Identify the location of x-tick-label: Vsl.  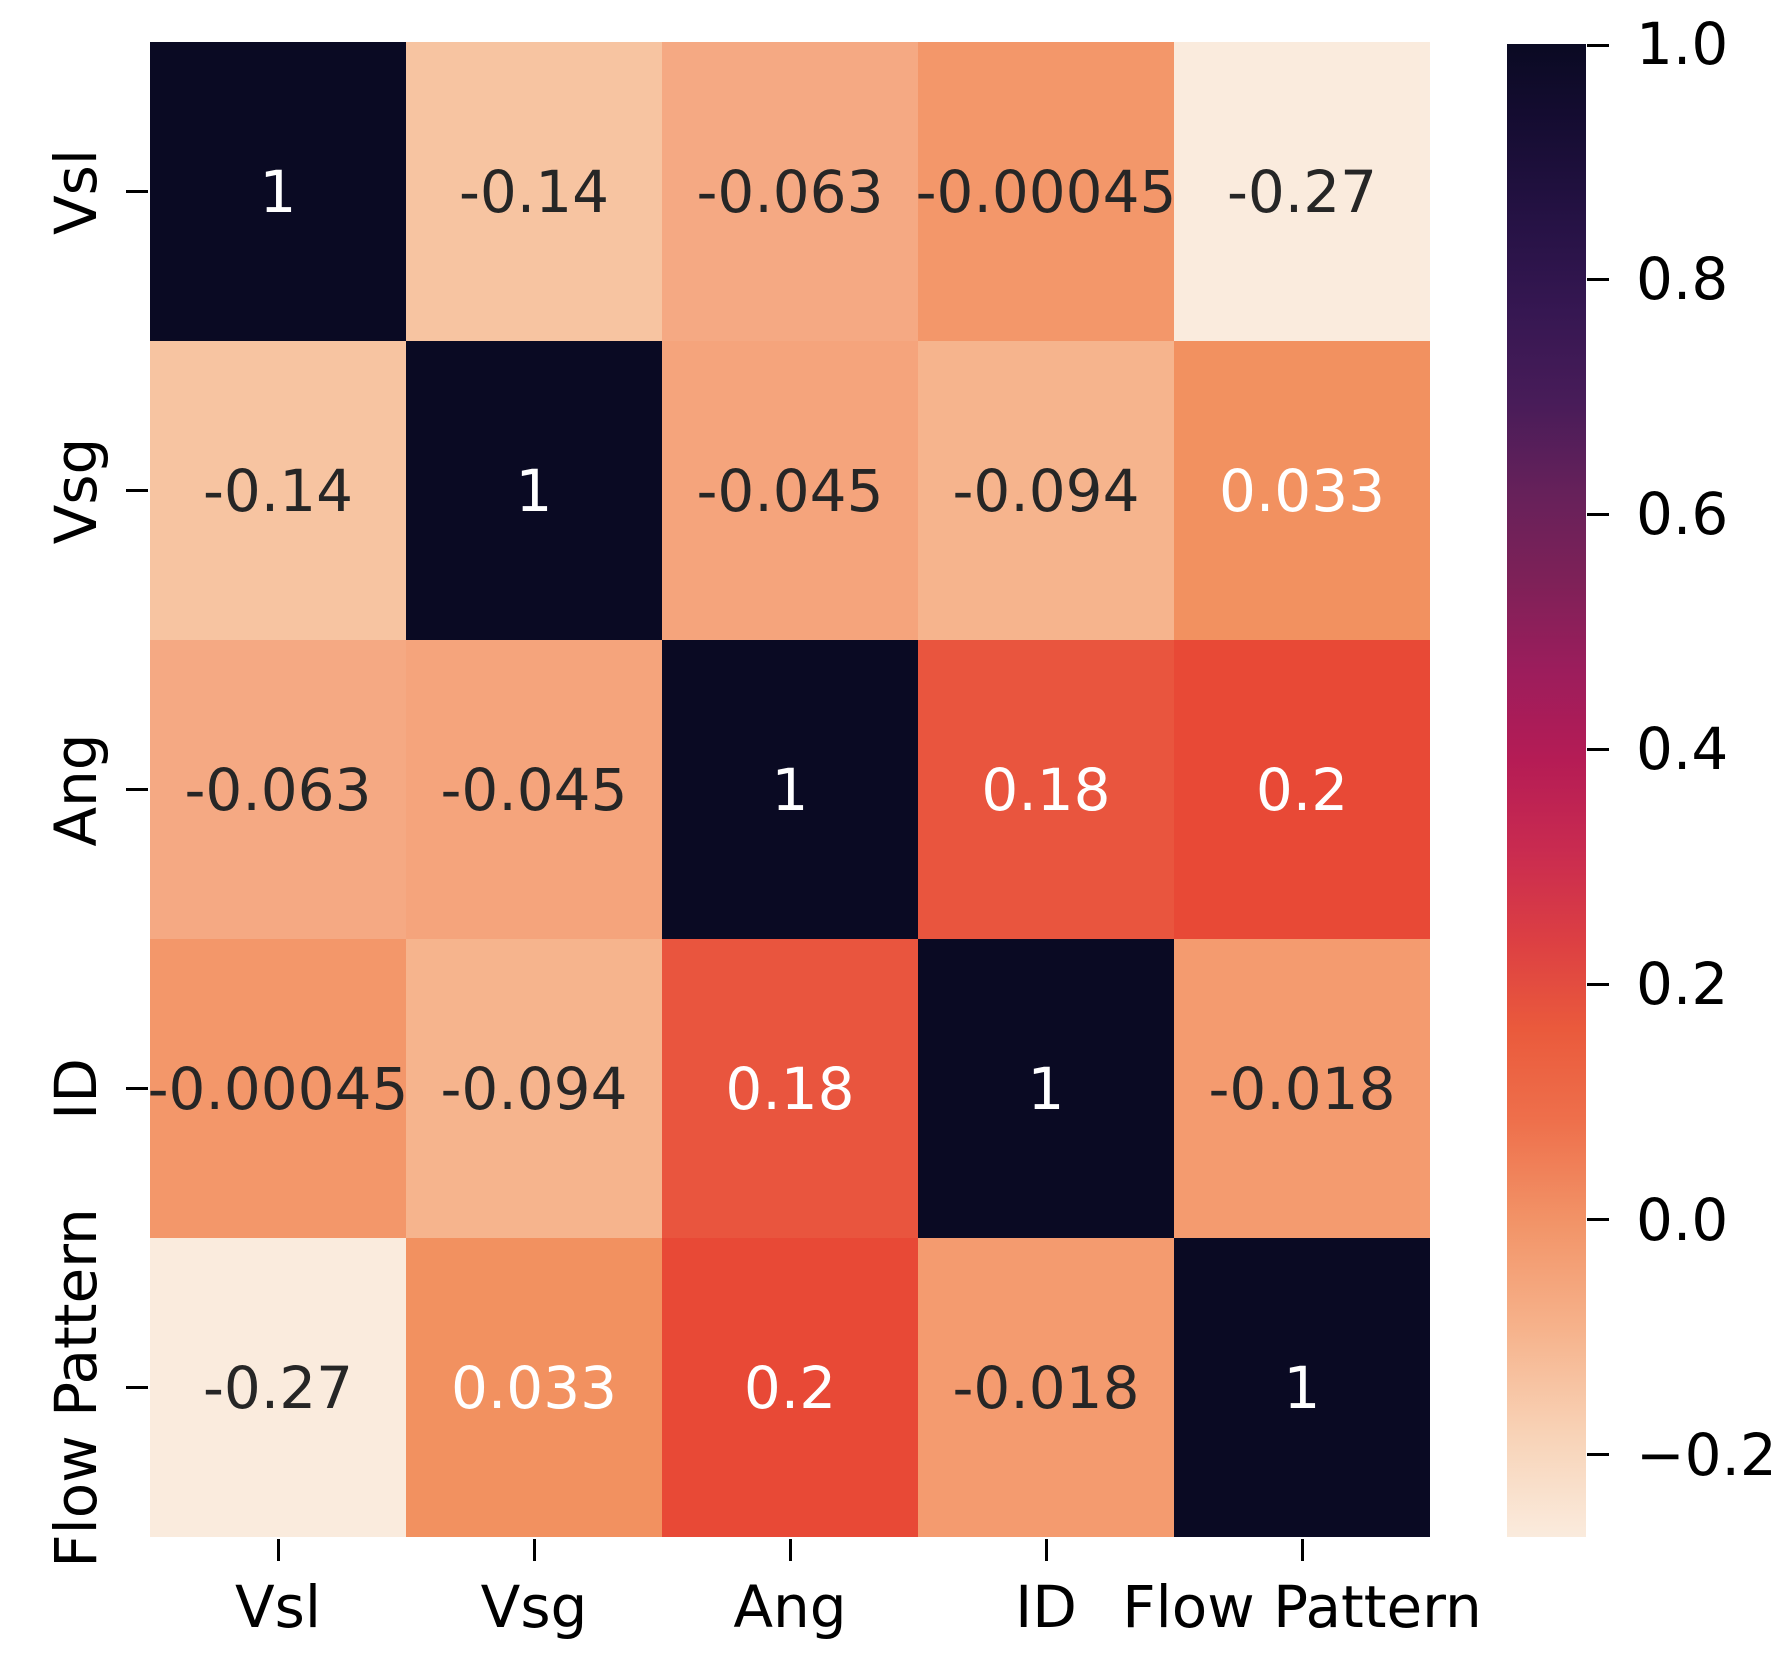
(278, 1607).